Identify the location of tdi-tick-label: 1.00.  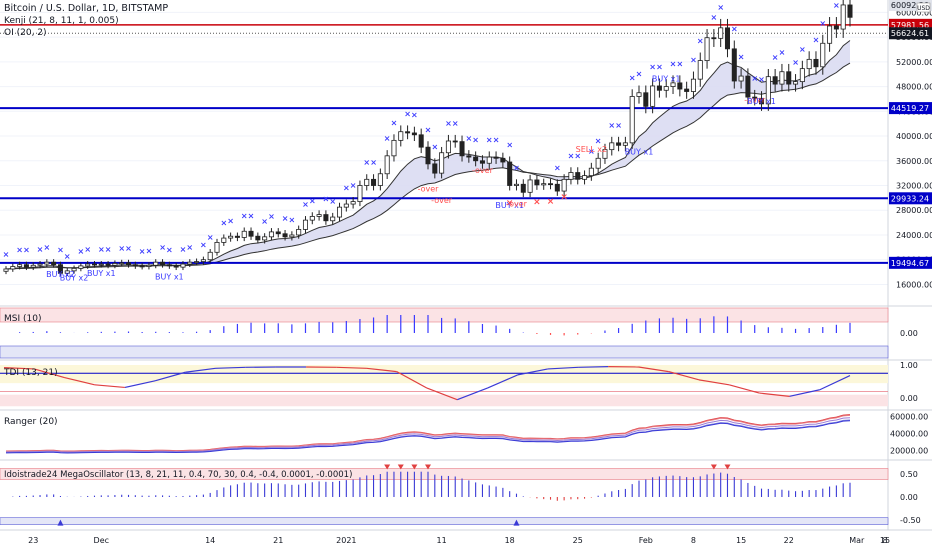
(909, 365).